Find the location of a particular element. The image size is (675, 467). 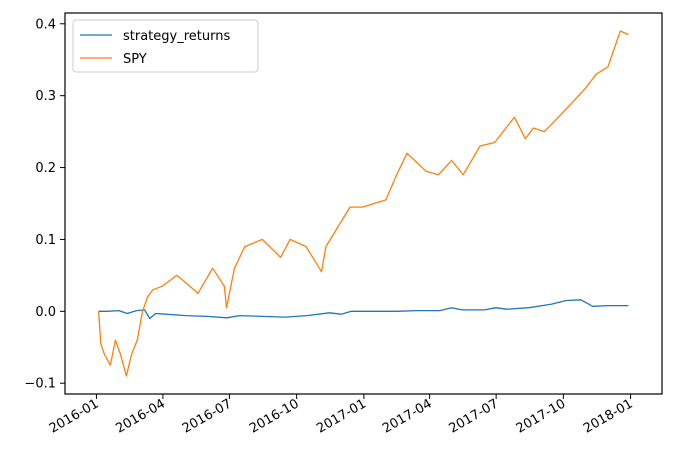

x-tick-label: 2017-07 is located at coordinates (474, 416).